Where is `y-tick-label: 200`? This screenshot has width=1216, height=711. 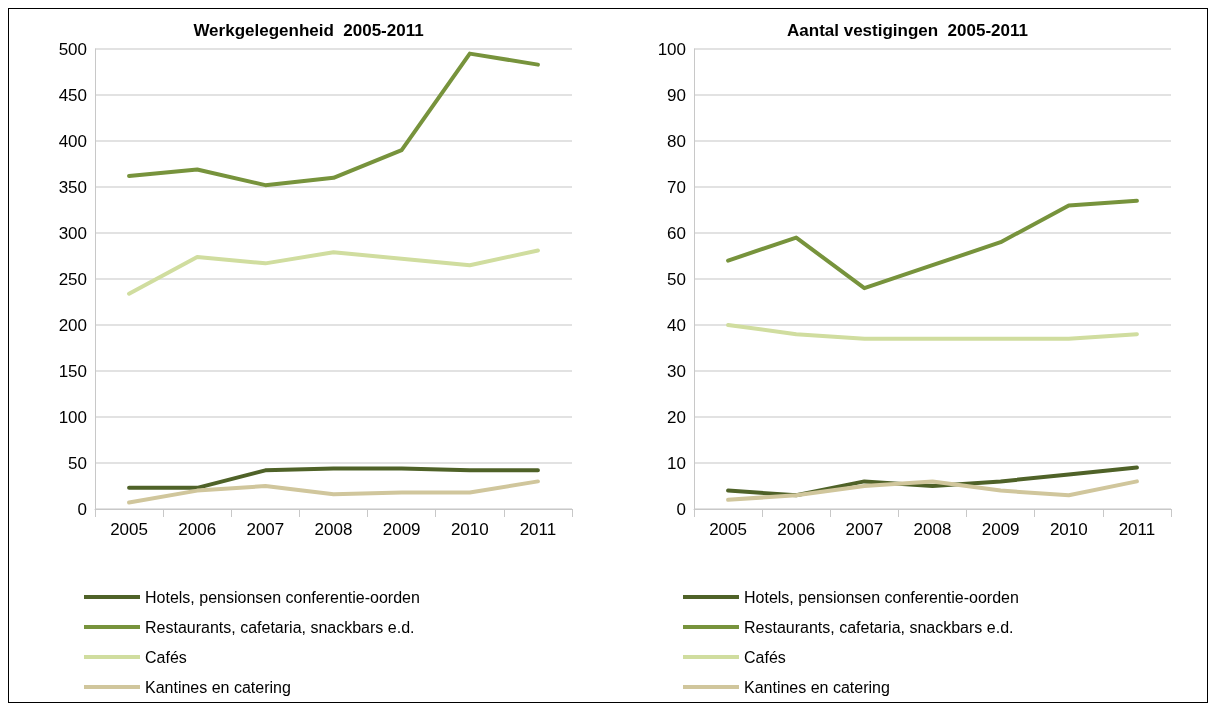 y-tick-label: 200 is located at coordinates (72, 325).